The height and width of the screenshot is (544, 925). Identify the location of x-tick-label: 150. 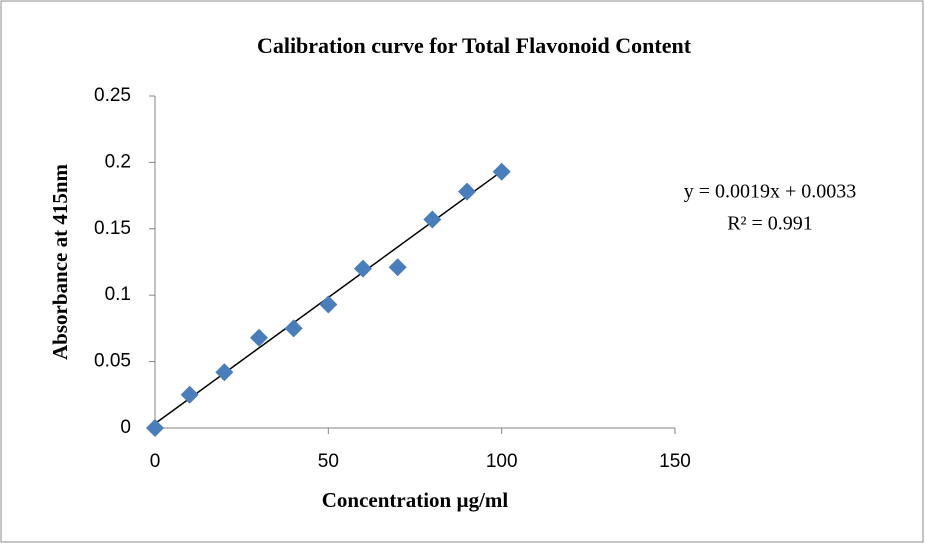
(675, 461).